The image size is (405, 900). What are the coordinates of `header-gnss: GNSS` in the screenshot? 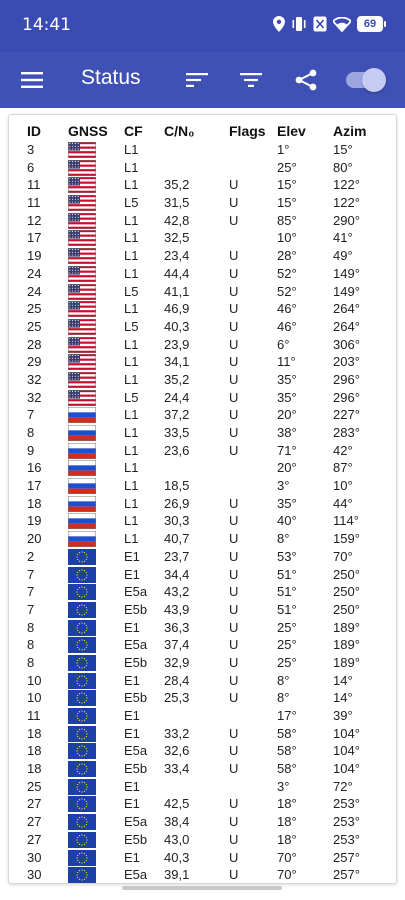 It's located at (88, 131).